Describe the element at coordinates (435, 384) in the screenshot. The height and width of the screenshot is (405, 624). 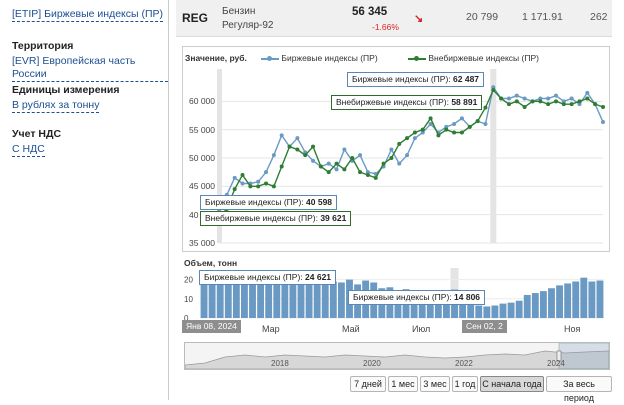
I see `period-3m-button: 3 мес` at that location.